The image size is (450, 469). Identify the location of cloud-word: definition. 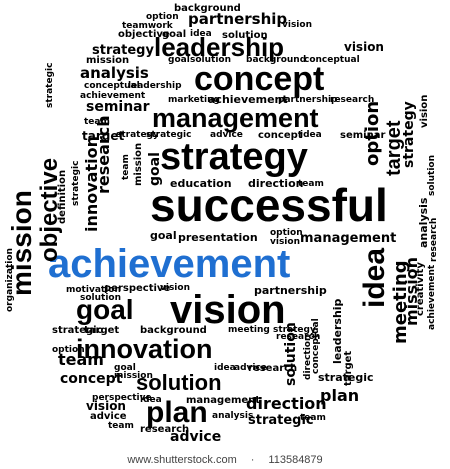
(62, 196).